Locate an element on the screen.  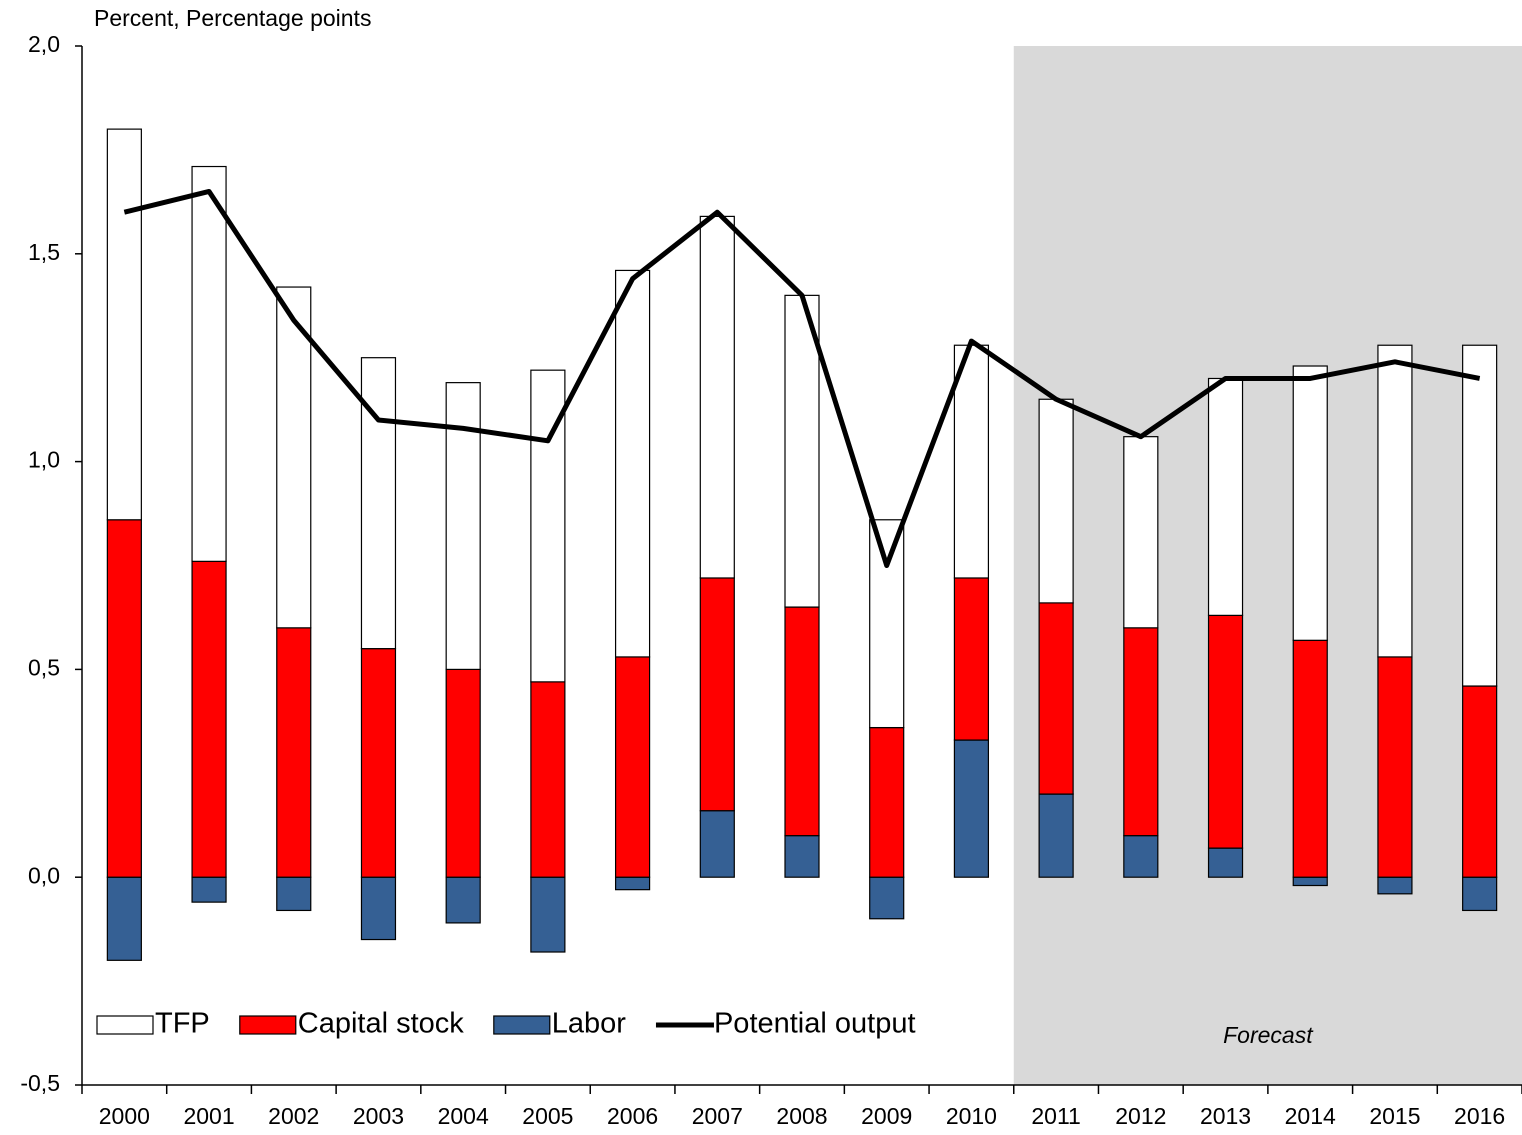
y-tick-label: 1,5 is located at coordinates (44, 252).